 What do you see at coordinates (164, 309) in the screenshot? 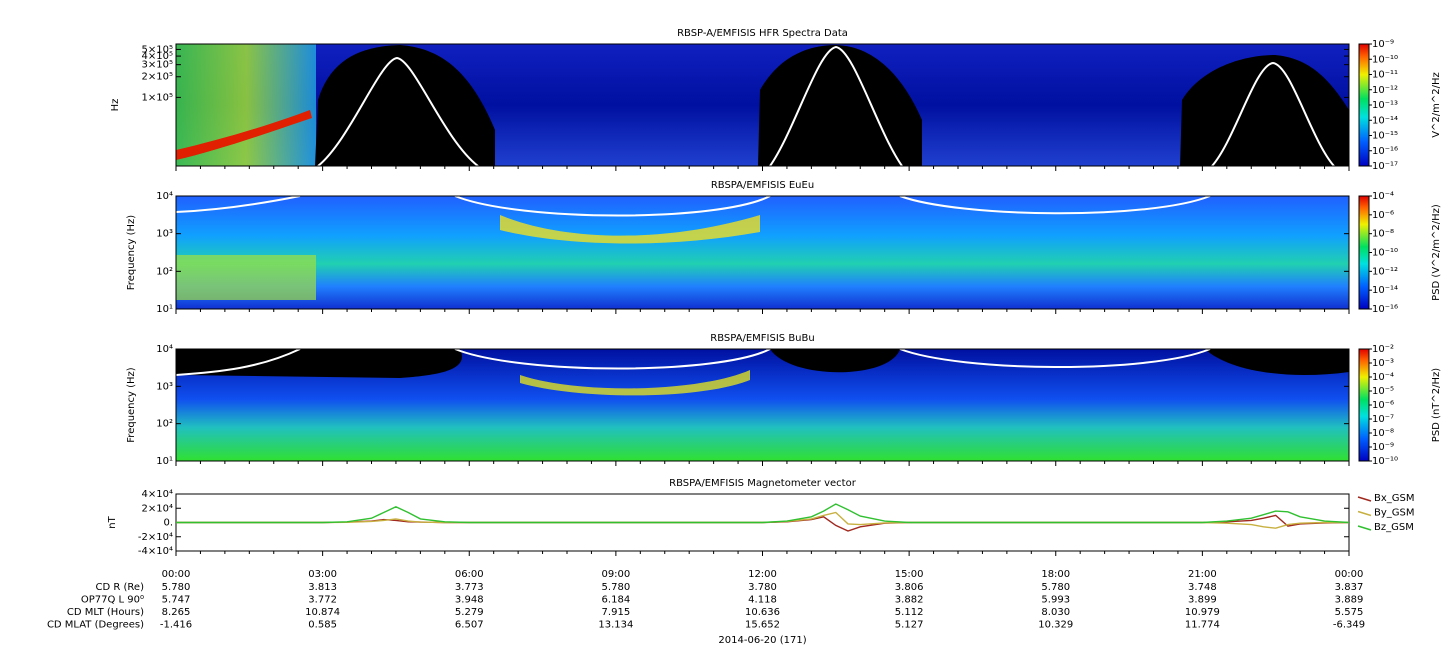
I see `y-tick-label: 10¹` at bounding box center [164, 309].